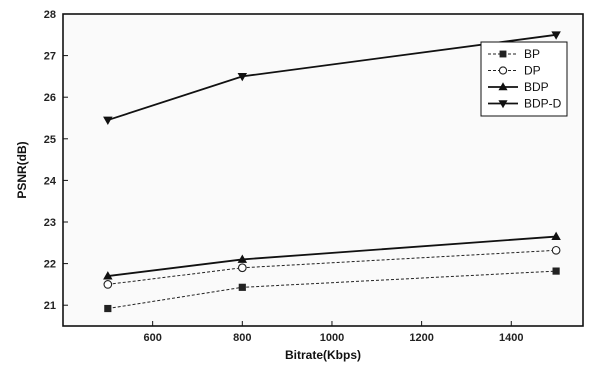  I want to click on y-tick-label: 26, so click(50, 98).